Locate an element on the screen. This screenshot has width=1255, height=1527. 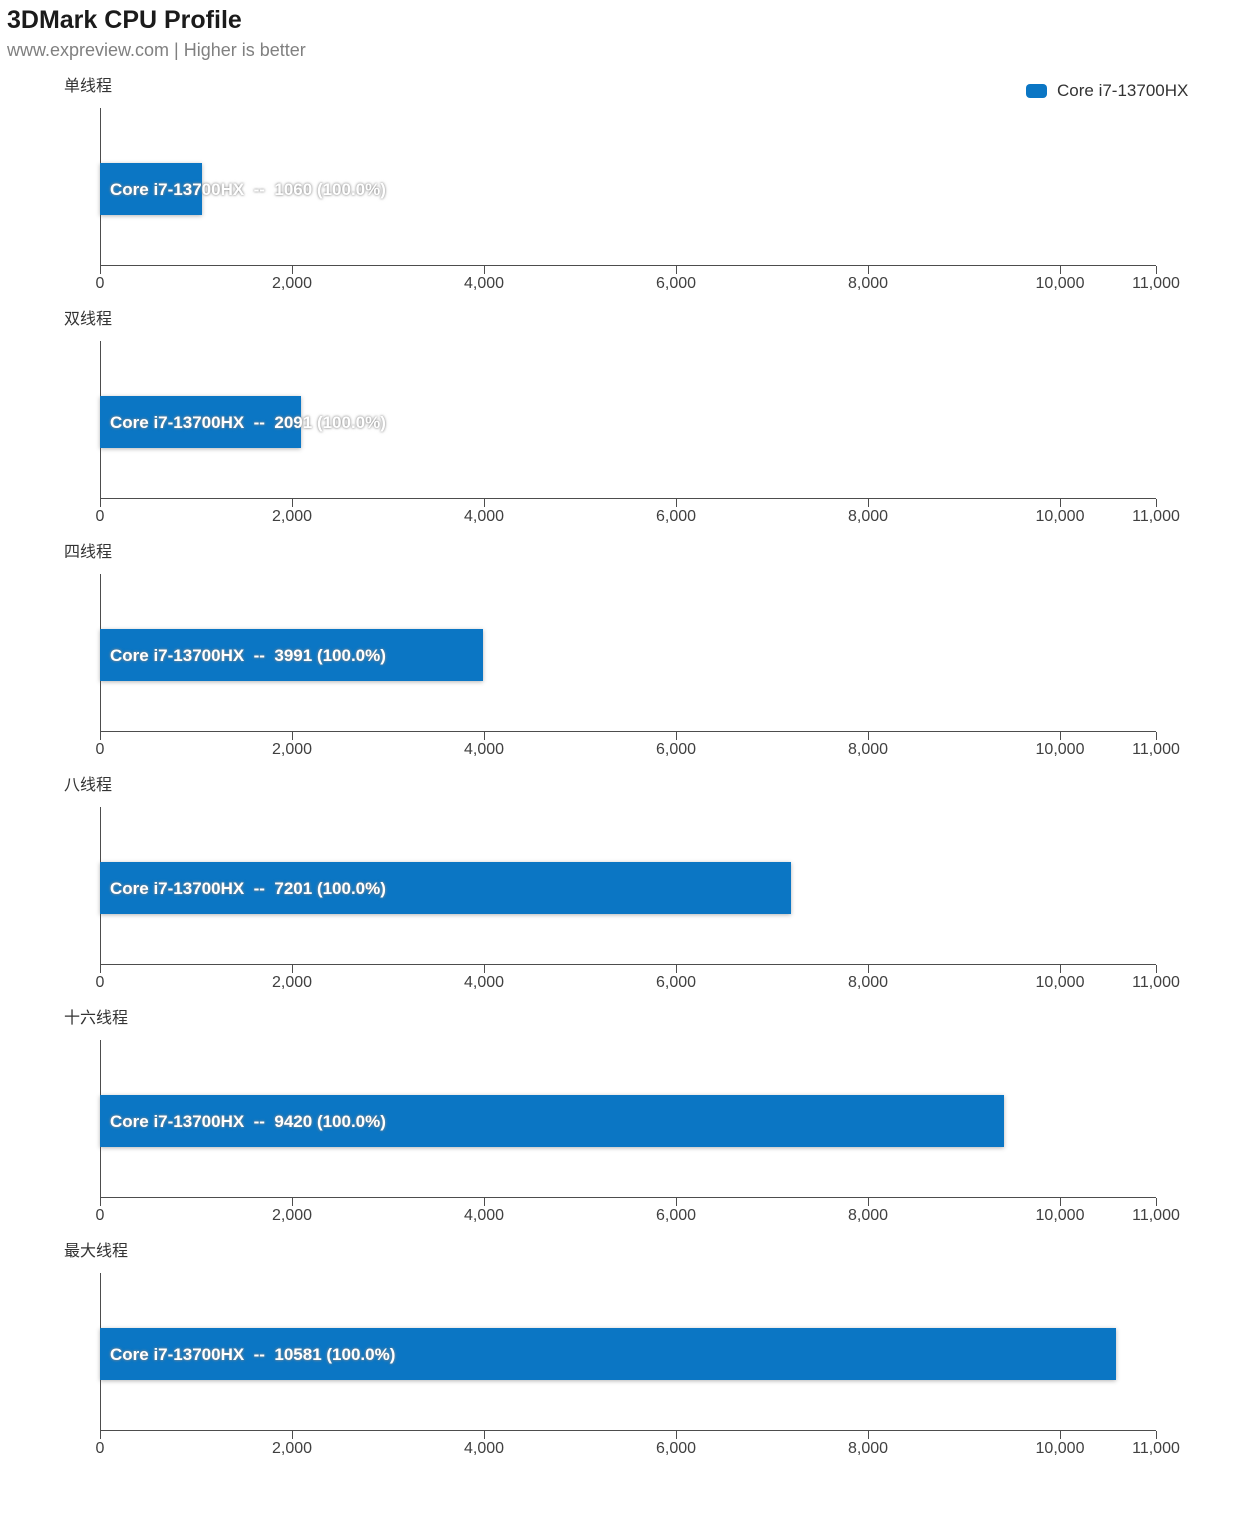
chart-subtitle: www.expreview.com | Higher is better is located at coordinates (156, 50).